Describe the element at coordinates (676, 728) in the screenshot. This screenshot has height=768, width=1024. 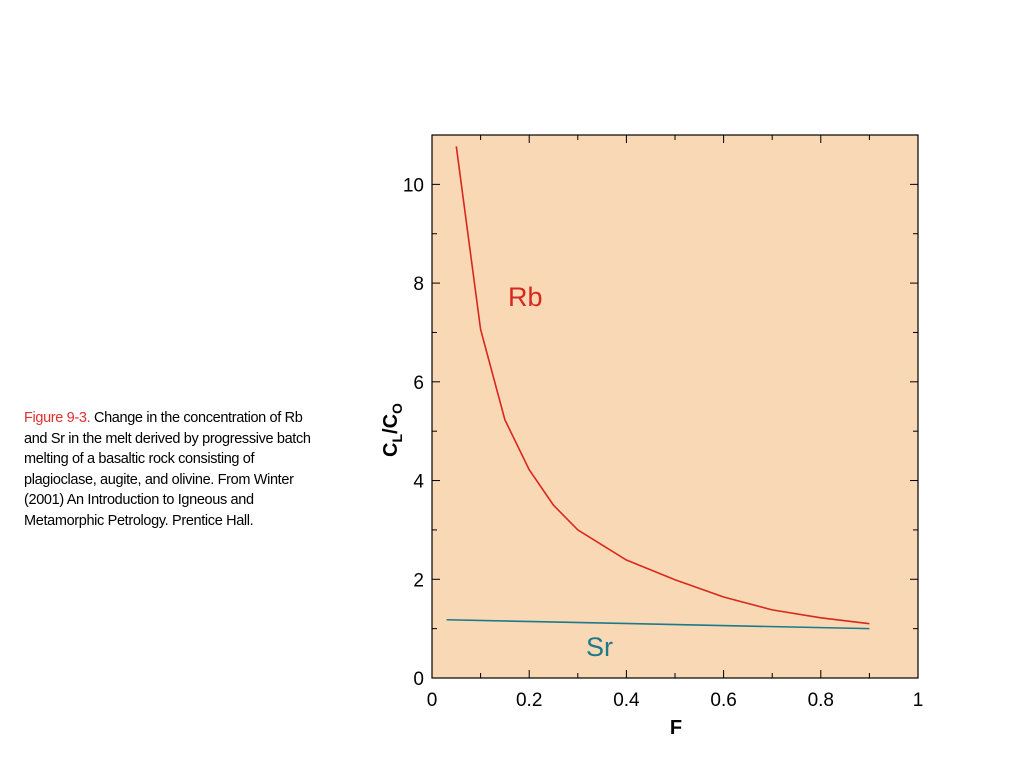
I see `x-axis-label: F` at that location.